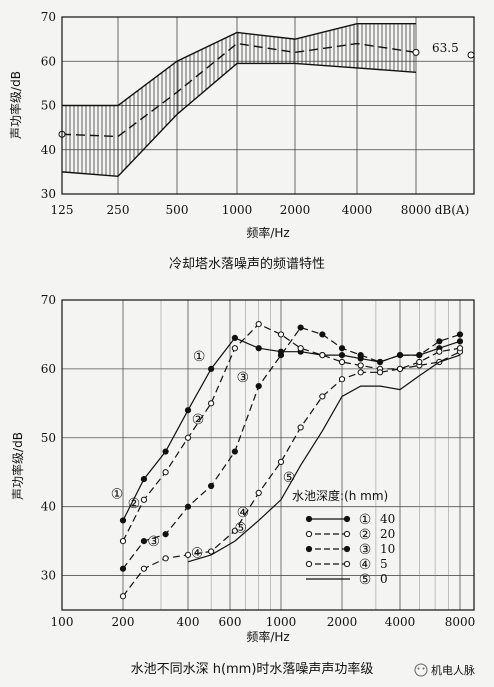 This screenshot has height=687, width=494. What do you see at coordinates (281, 622) in the screenshot?
I see `chart2-xtick-label: 1000` at bounding box center [281, 622].